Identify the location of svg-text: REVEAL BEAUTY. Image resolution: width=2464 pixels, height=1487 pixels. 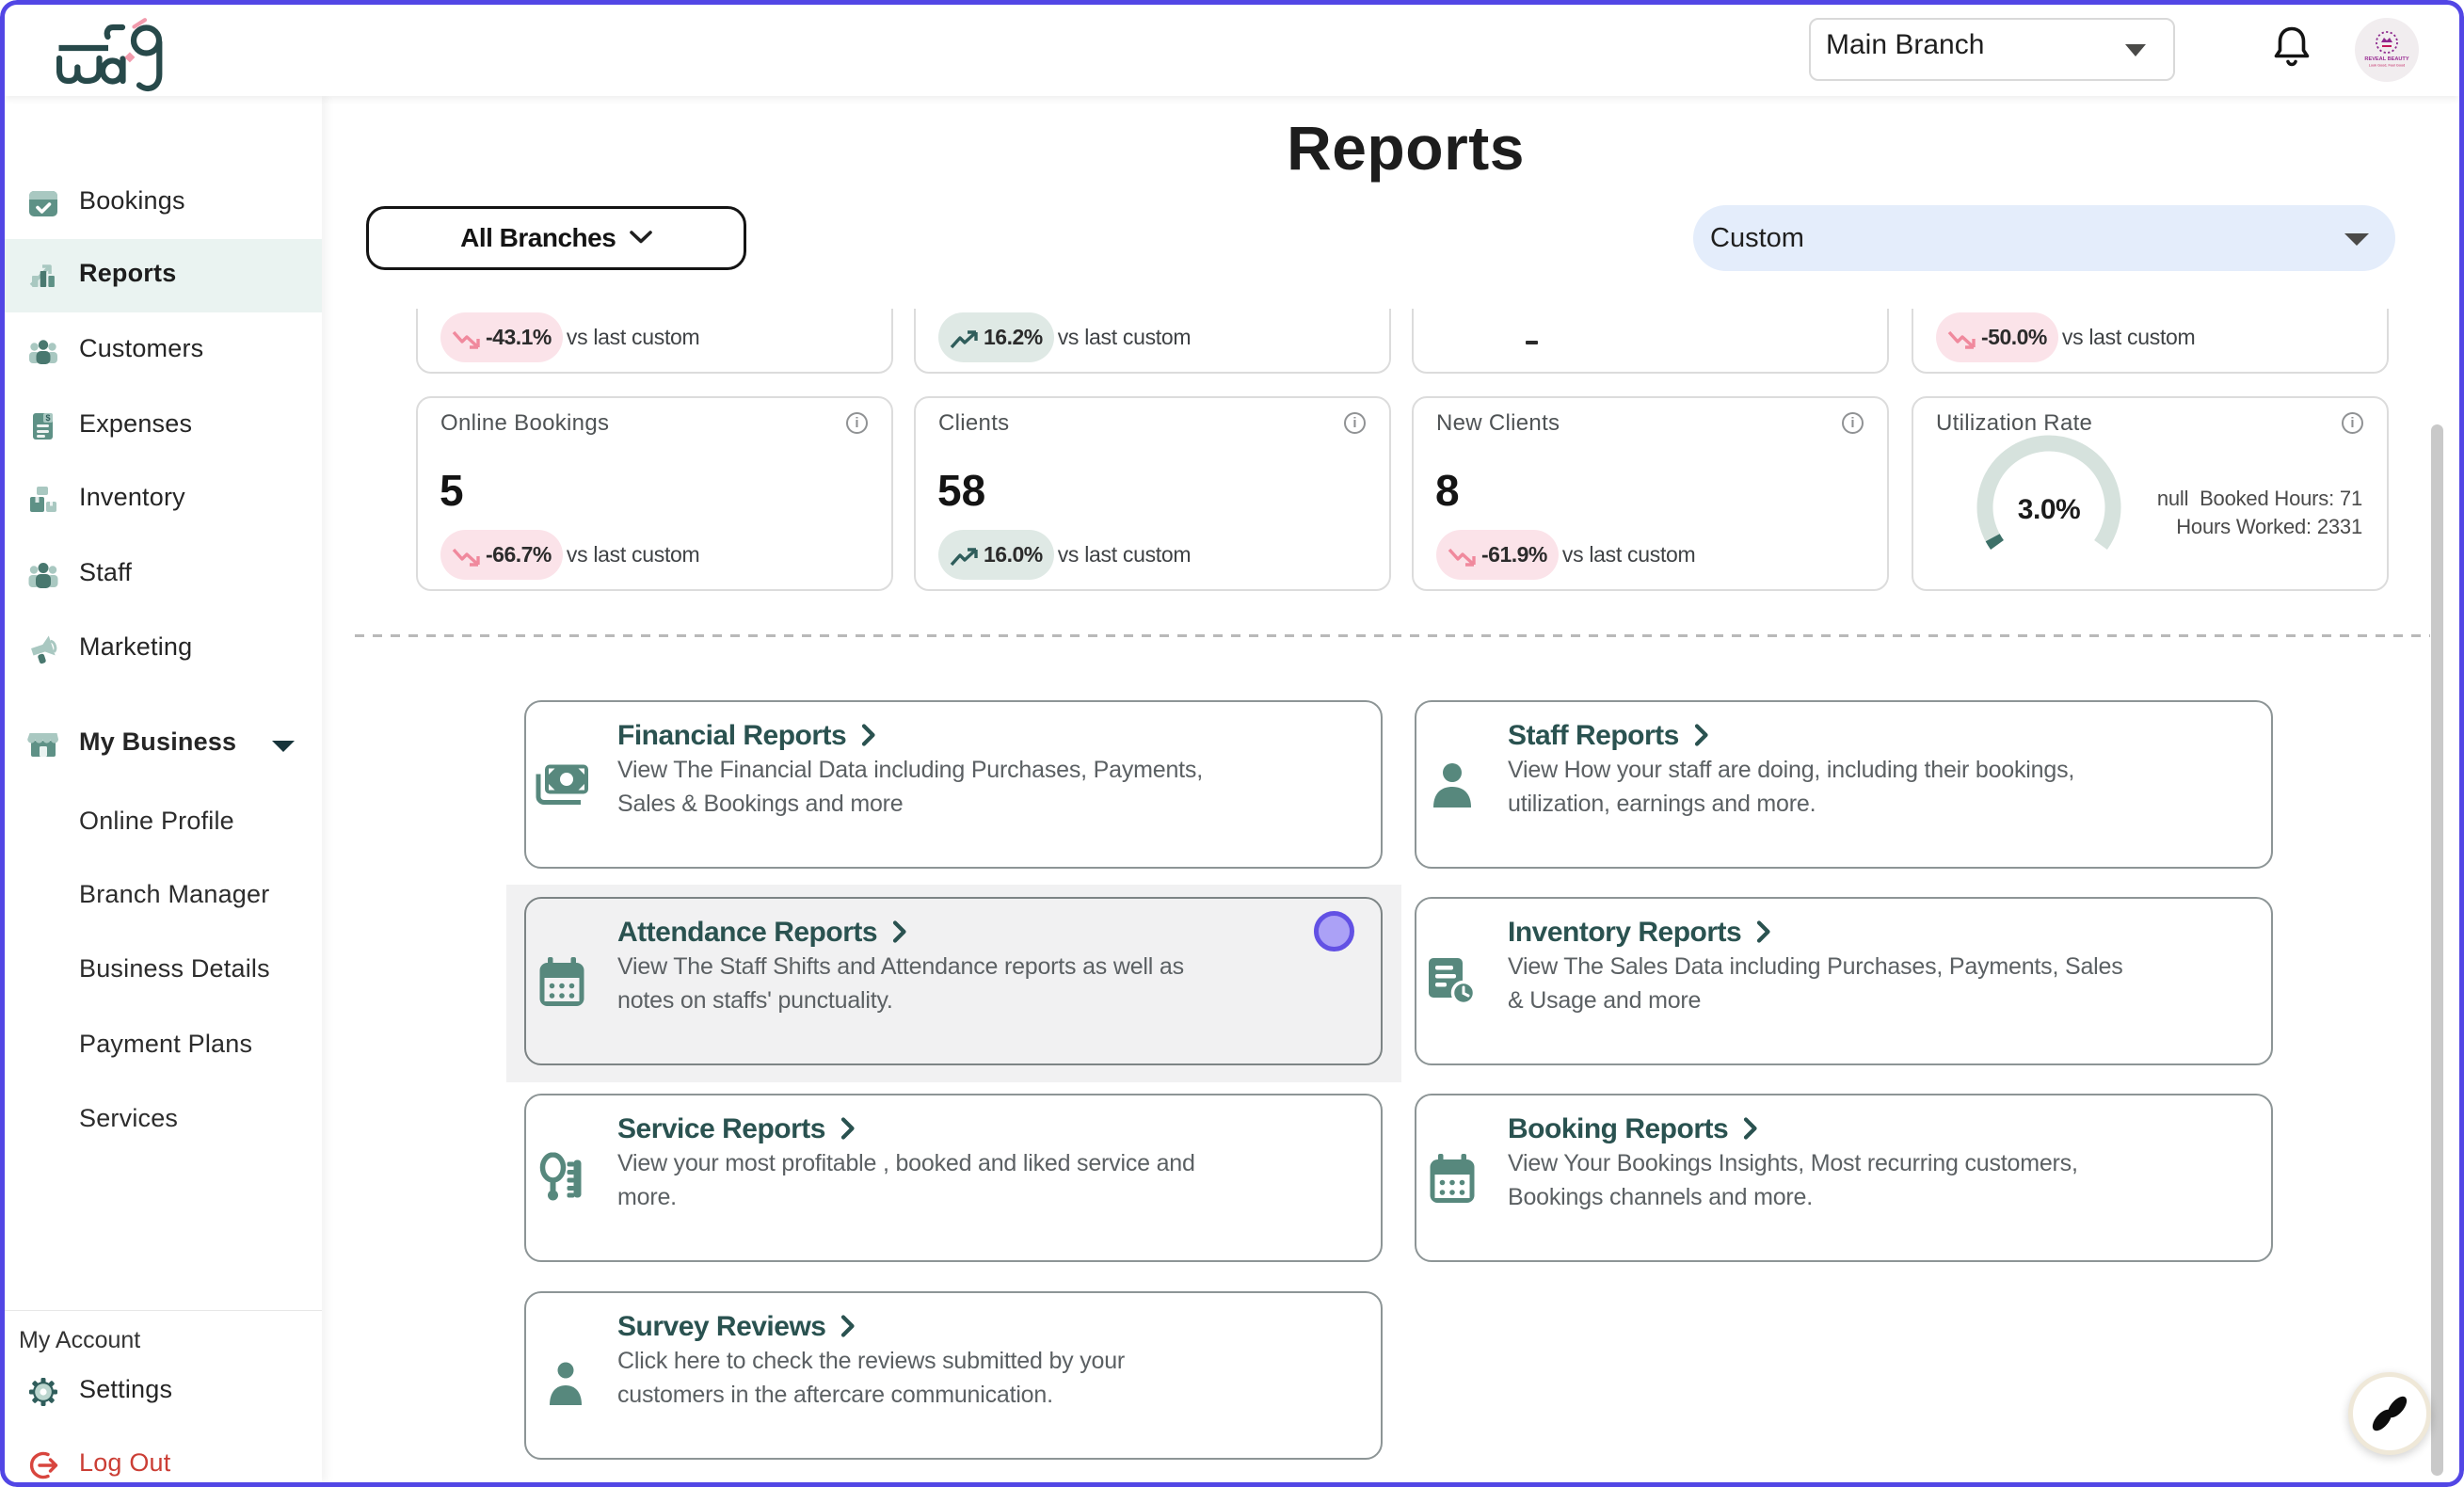
(2386, 59).